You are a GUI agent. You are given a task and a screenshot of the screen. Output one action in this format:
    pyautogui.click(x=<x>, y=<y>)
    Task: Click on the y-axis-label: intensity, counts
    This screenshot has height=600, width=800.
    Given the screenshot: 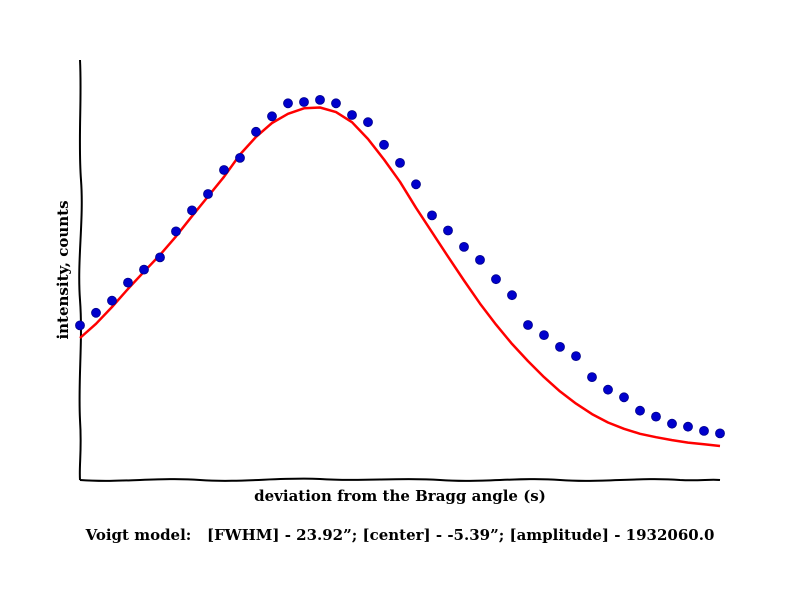 What is the action you would take?
    pyautogui.click(x=63, y=269)
    